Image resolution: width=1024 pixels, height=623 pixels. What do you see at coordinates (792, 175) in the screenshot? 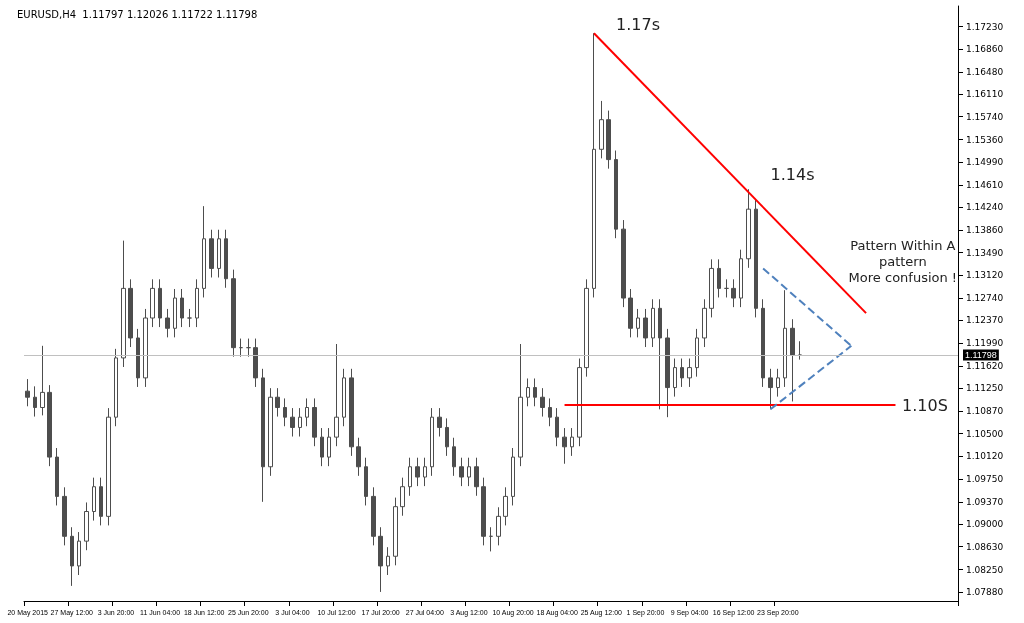
I see `annotation: 1.14s` at bounding box center [792, 175].